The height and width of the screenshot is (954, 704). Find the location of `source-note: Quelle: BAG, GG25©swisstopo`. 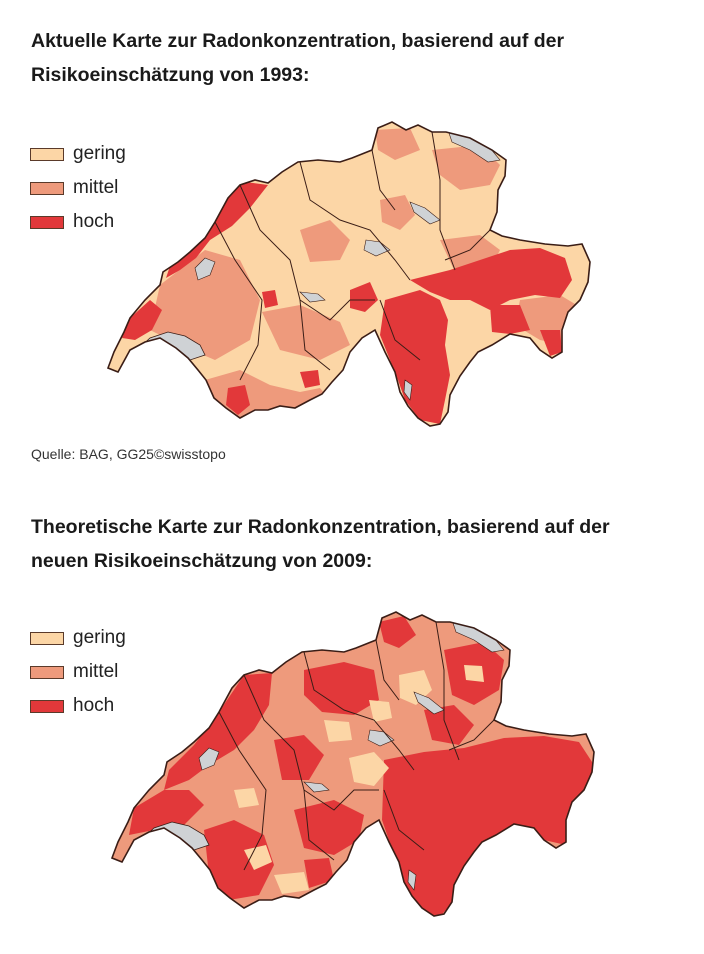

source-note: Quelle: BAG, GG25©swisstopo is located at coordinates (128, 454).